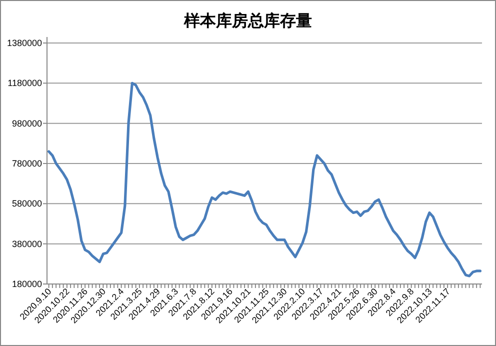 This screenshot has height=346, width=496. Describe the element at coordinates (25, 83) in the screenshot. I see `y-tick-label: 1180000` at that location.